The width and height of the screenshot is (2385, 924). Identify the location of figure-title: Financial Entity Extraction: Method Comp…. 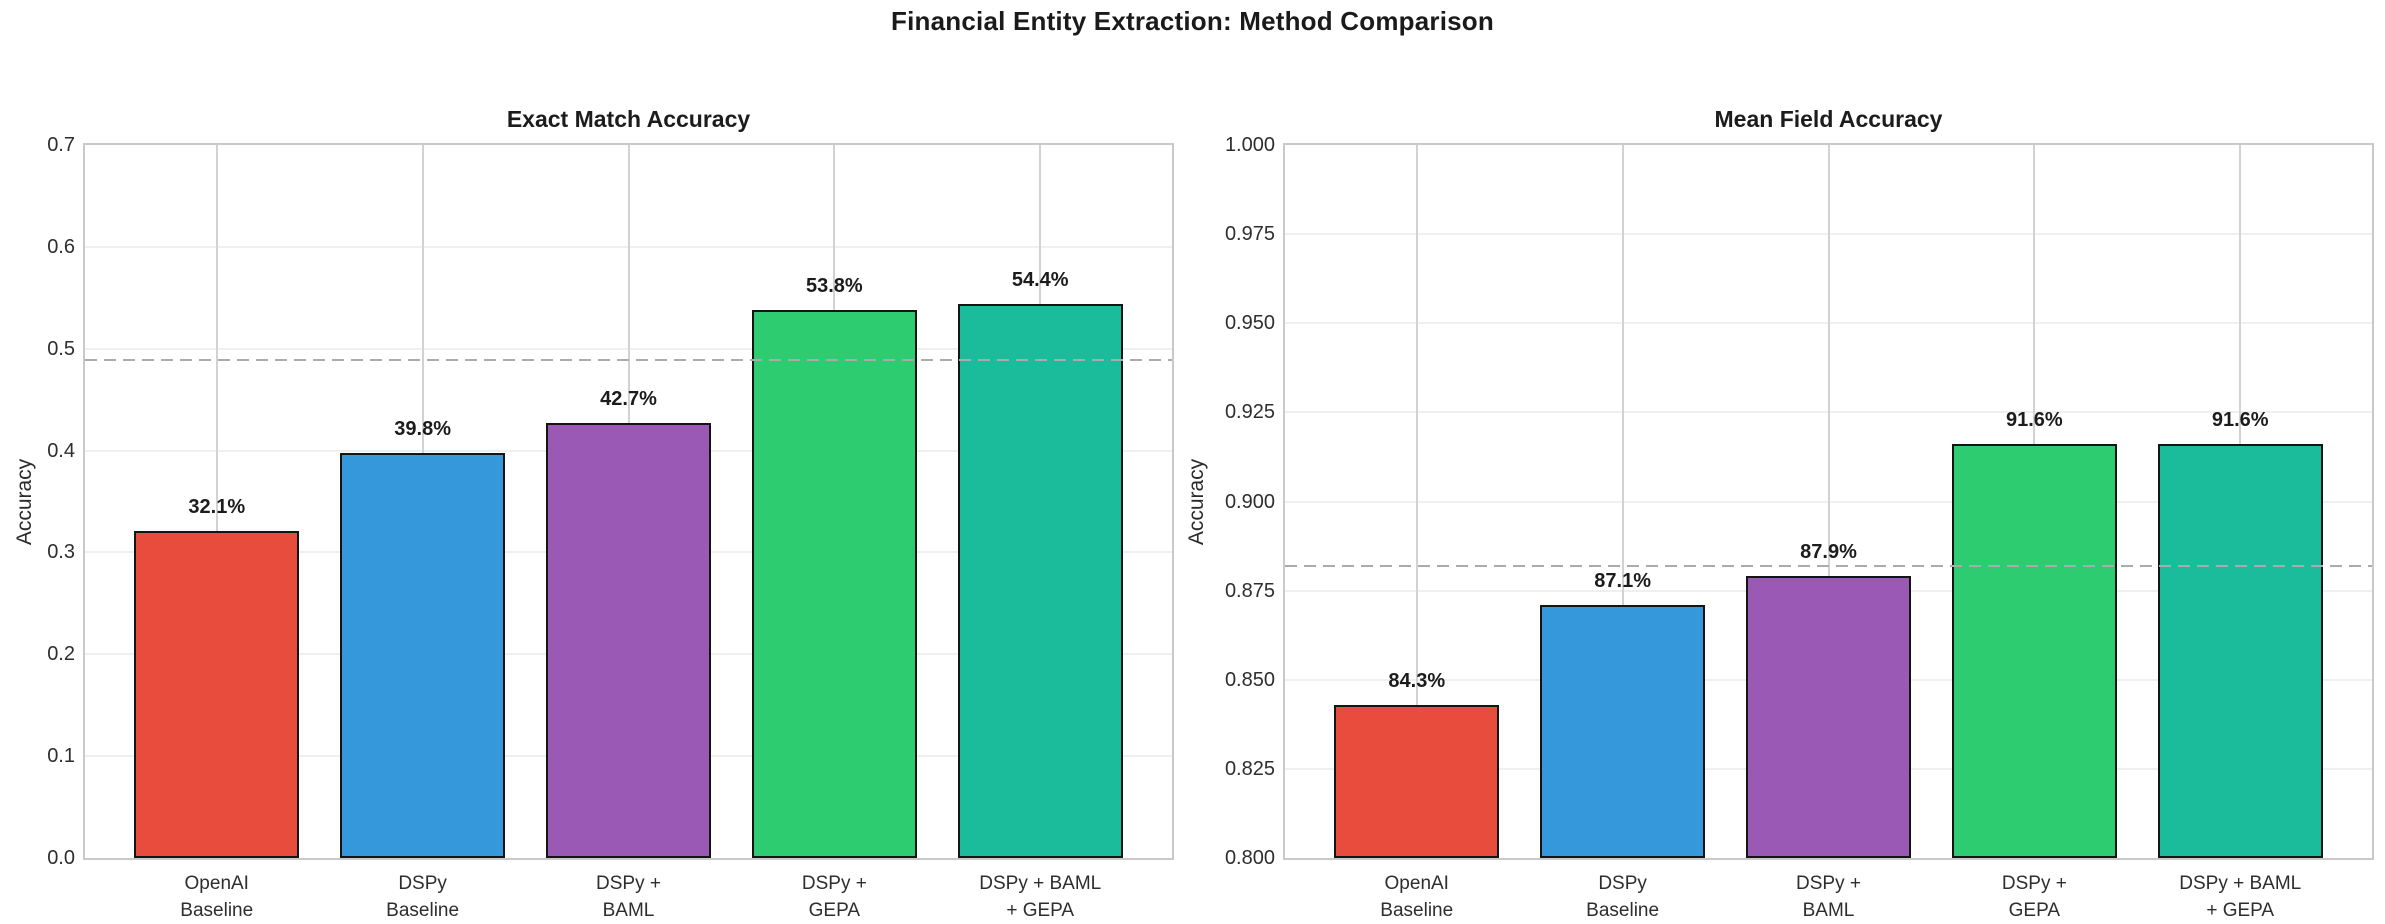
(1192, 21).